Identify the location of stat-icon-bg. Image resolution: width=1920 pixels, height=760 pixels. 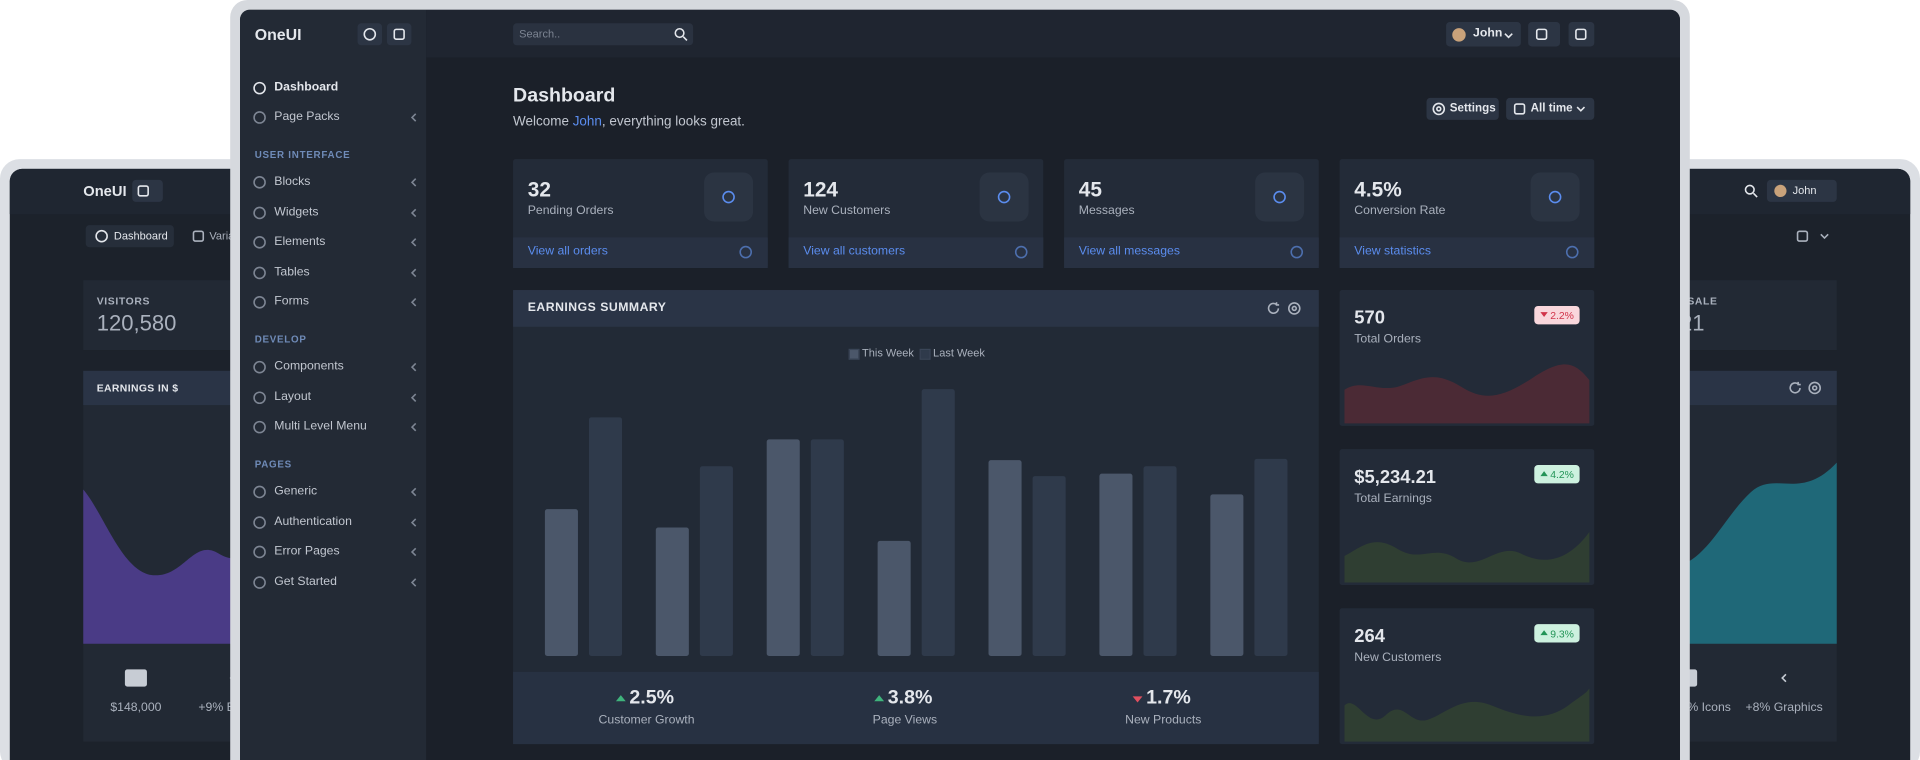
(729, 197).